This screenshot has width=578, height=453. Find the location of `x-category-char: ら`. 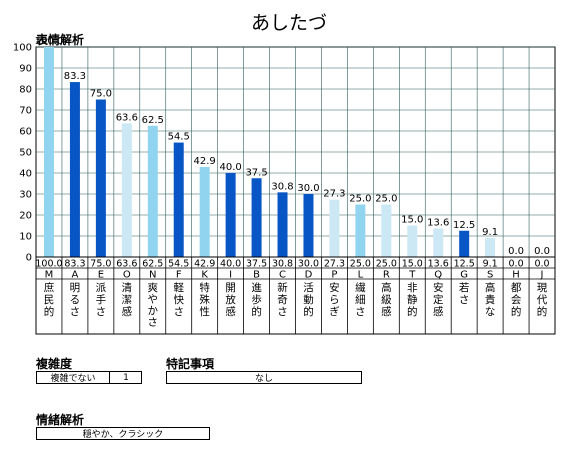

x-category-char: ら is located at coordinates (334, 300).